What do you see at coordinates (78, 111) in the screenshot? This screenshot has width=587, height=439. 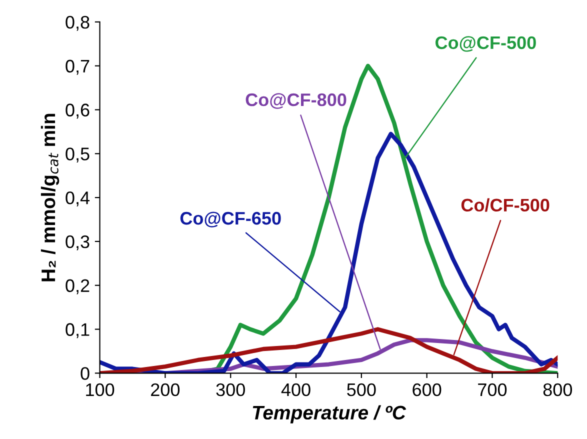 I see `y-tick-label: 0,6` at bounding box center [78, 111].